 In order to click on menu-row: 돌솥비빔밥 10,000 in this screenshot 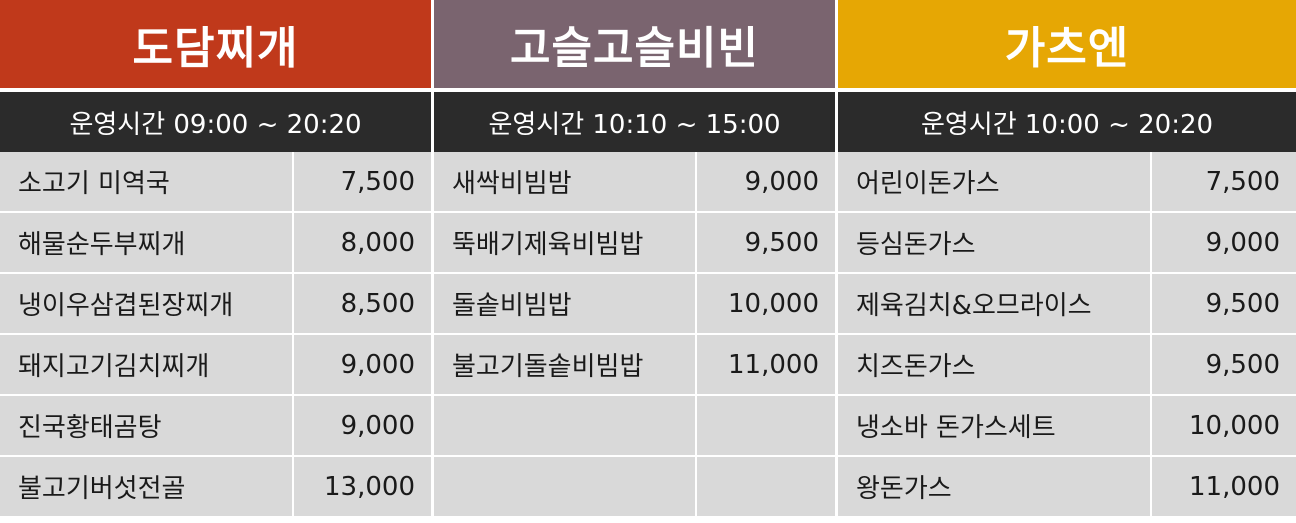, I will do `click(634, 303)`.